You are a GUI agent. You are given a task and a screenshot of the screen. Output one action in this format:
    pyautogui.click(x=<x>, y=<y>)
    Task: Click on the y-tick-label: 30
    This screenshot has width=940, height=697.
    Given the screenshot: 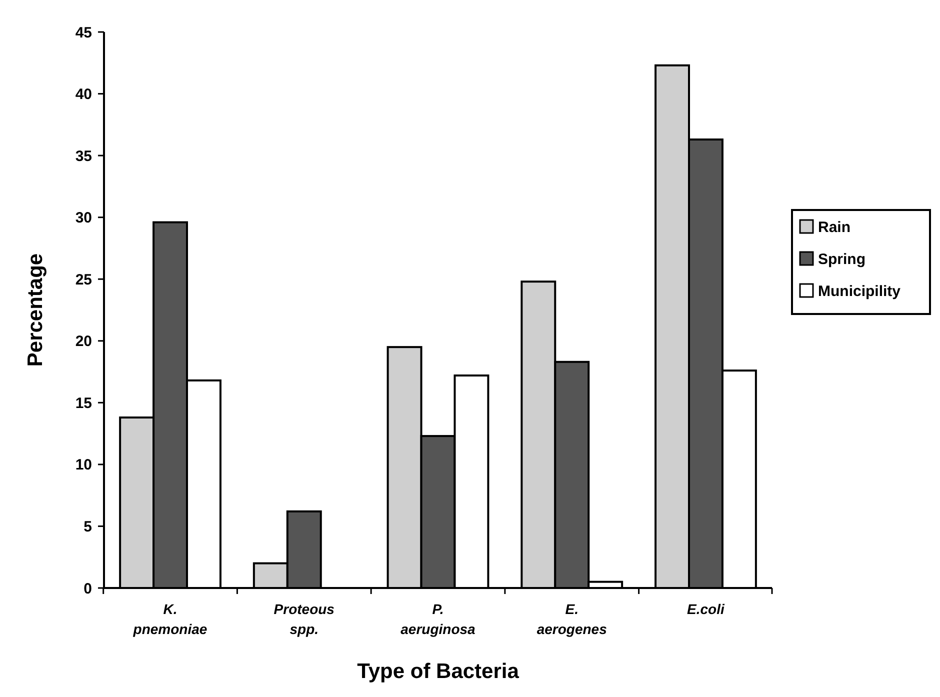 What is the action you would take?
    pyautogui.click(x=83, y=218)
    